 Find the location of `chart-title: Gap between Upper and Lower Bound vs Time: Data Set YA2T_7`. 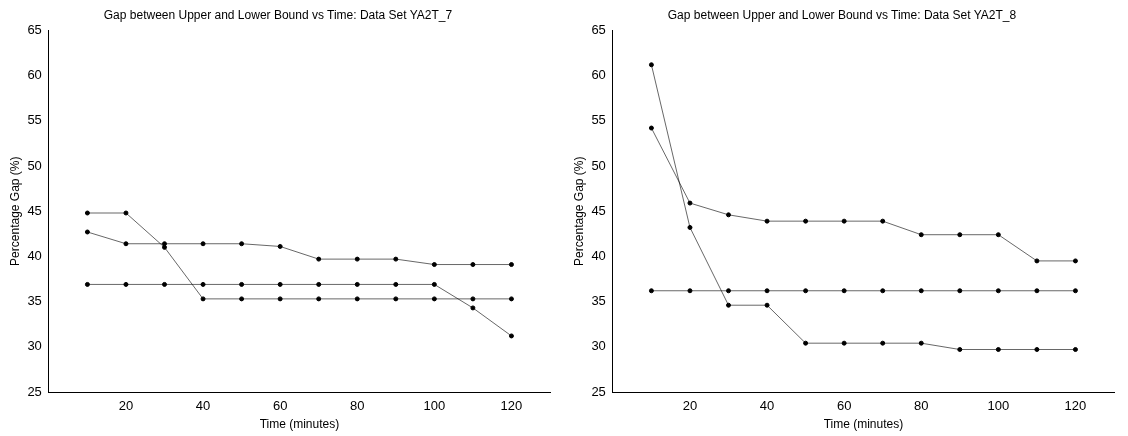

chart-title: Gap between Upper and Lower Bound vs Time: Data Set YA2T_7 is located at coordinates (278, 14).